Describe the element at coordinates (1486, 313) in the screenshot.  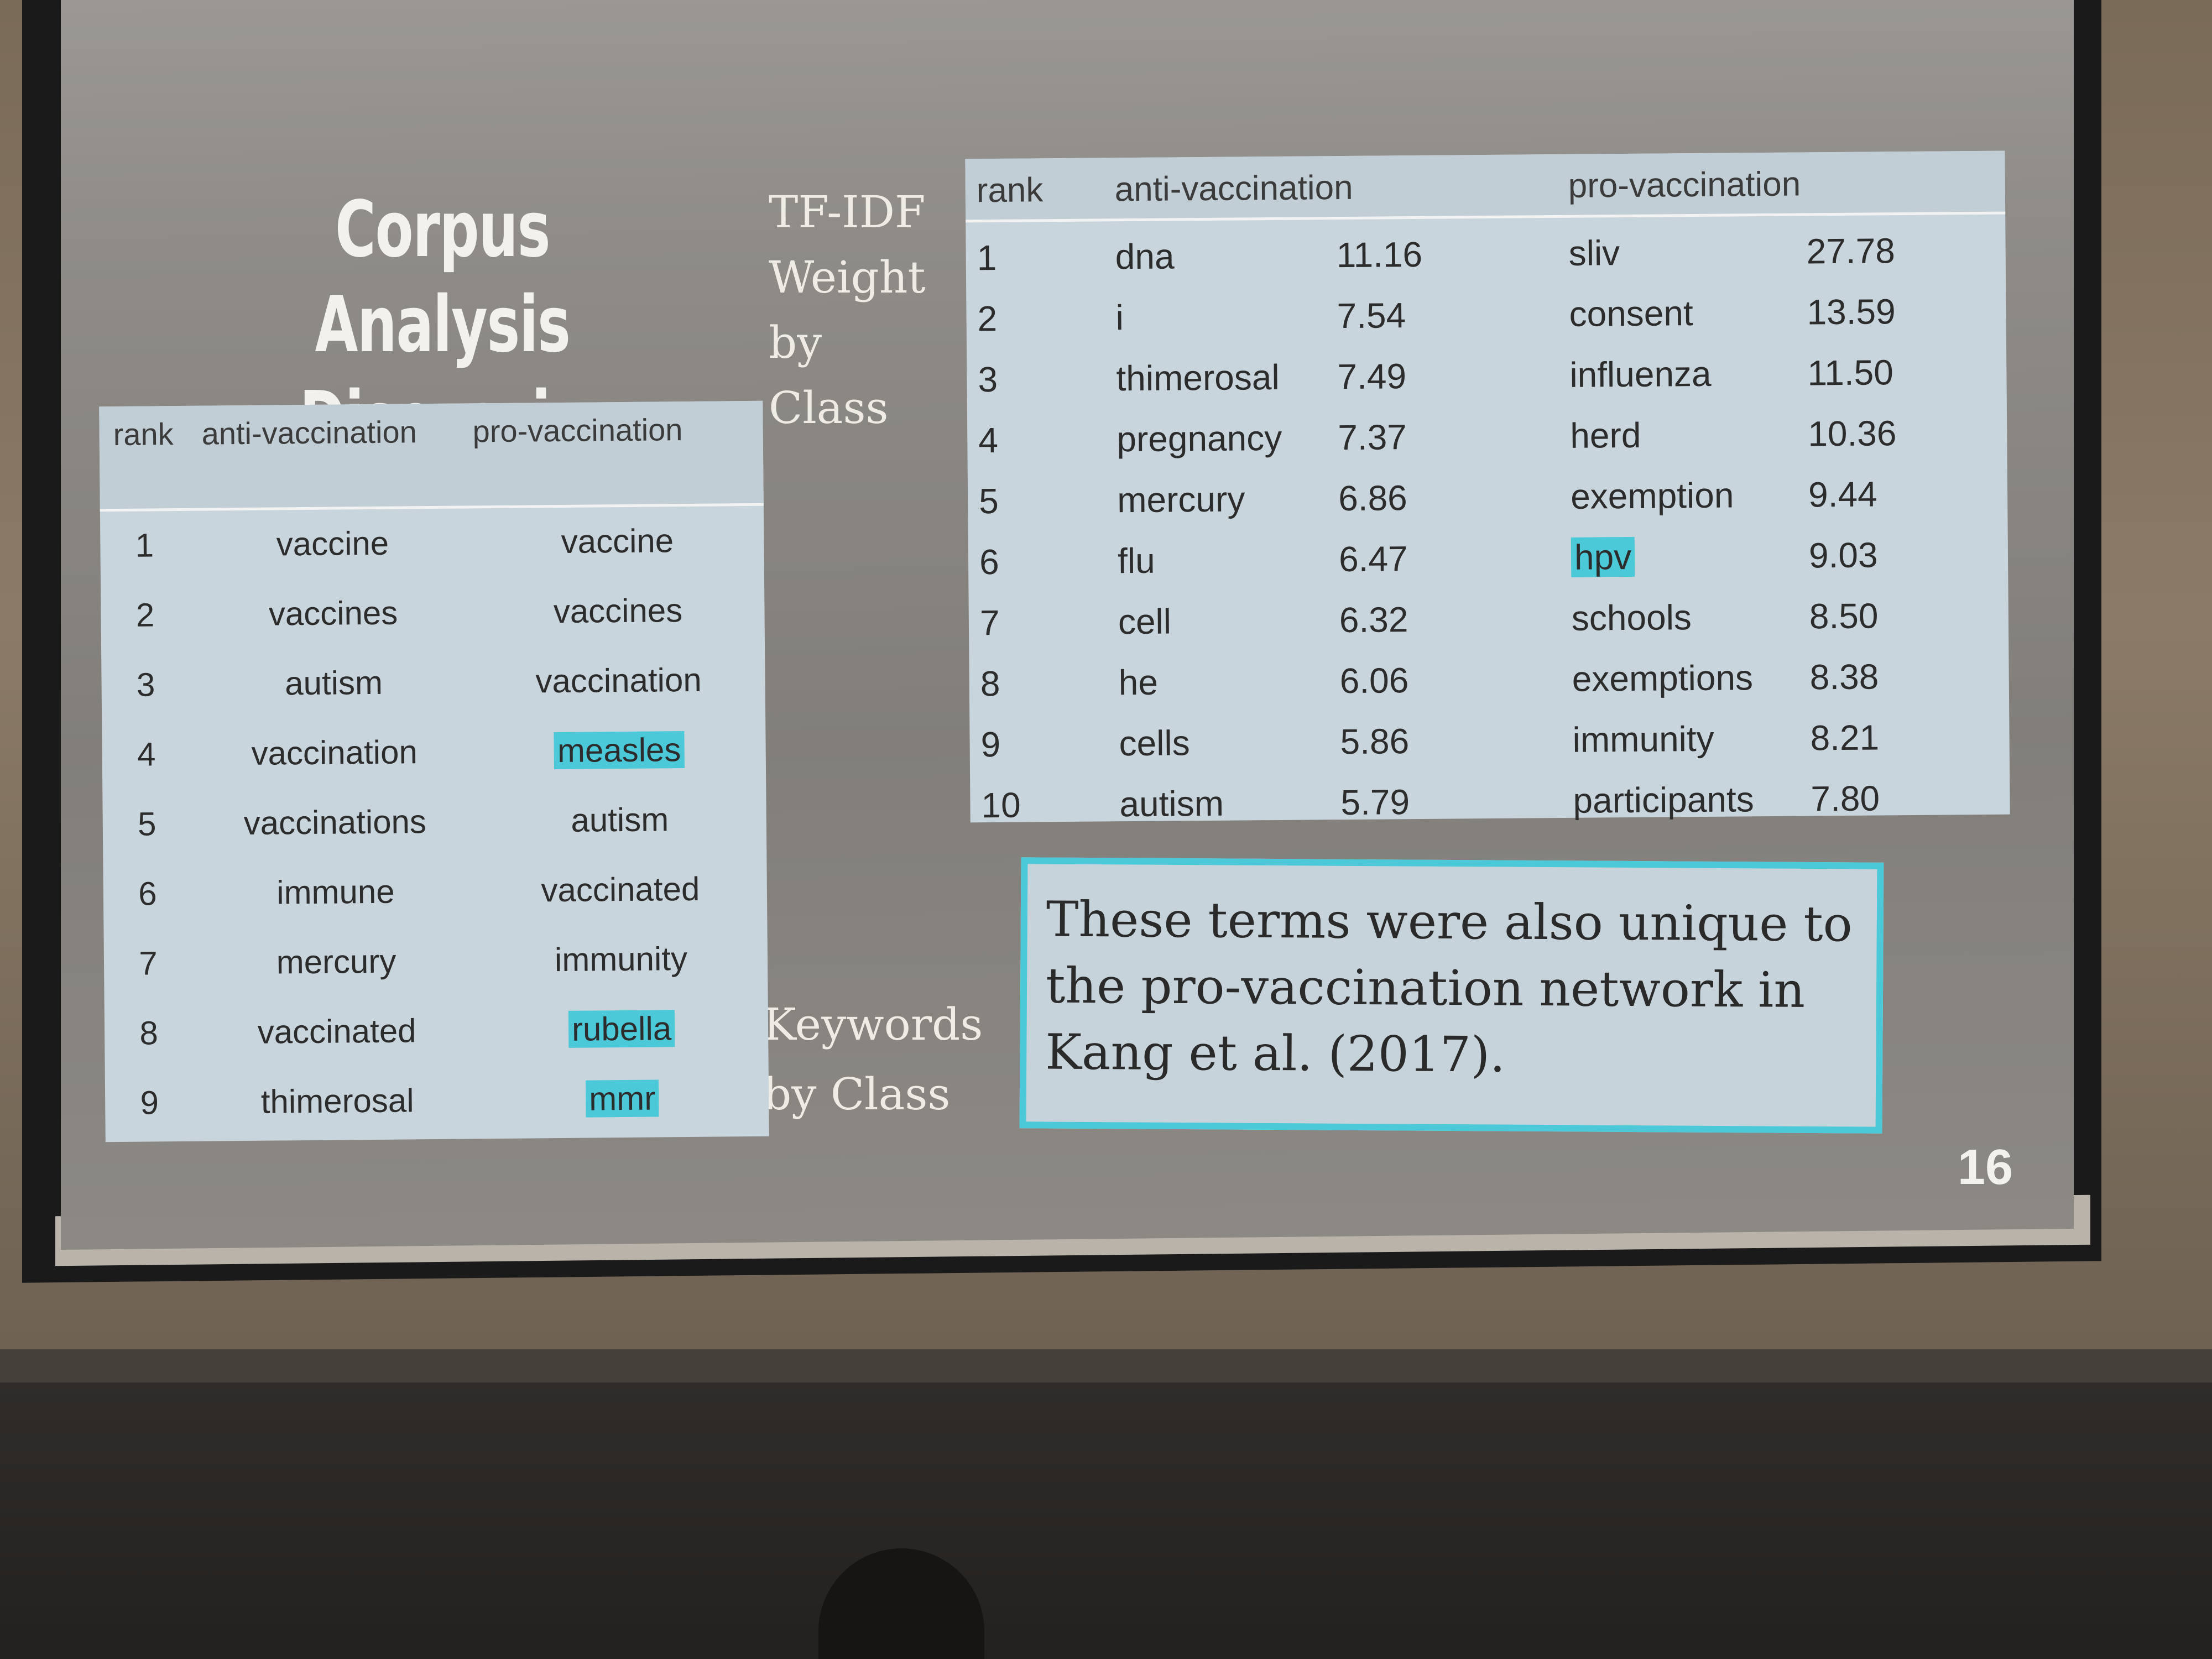
I see `table-row: 2 i 7.54 consent 13.59` at that location.